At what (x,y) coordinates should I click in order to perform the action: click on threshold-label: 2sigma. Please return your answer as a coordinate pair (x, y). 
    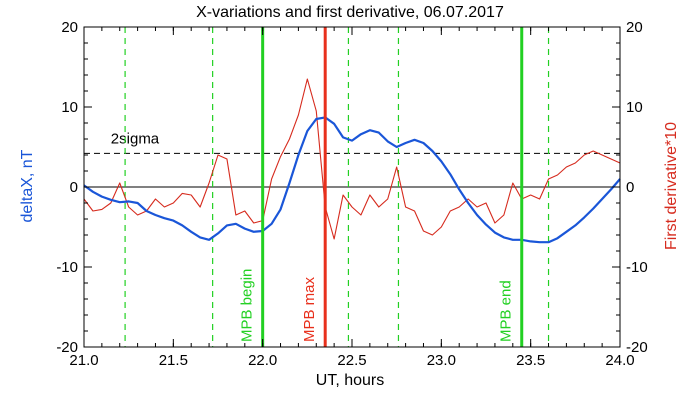
    Looking at the image, I should click on (135, 138).